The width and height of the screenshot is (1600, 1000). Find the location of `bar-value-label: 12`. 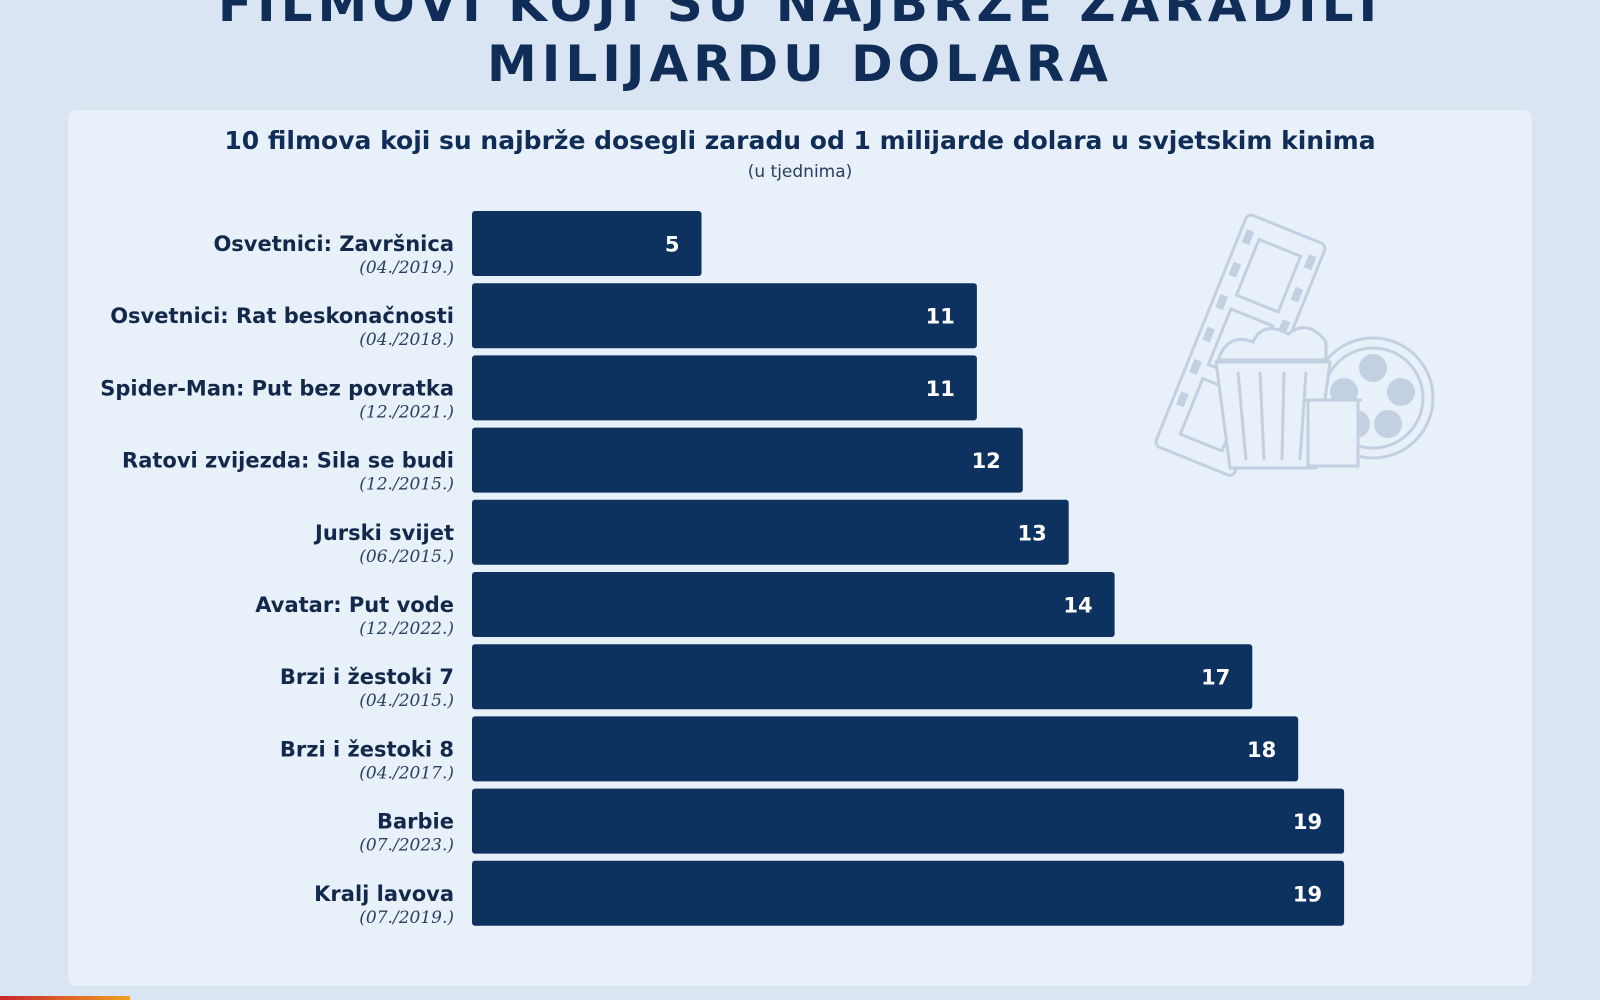

bar-value-label: 12 is located at coordinates (986, 461).